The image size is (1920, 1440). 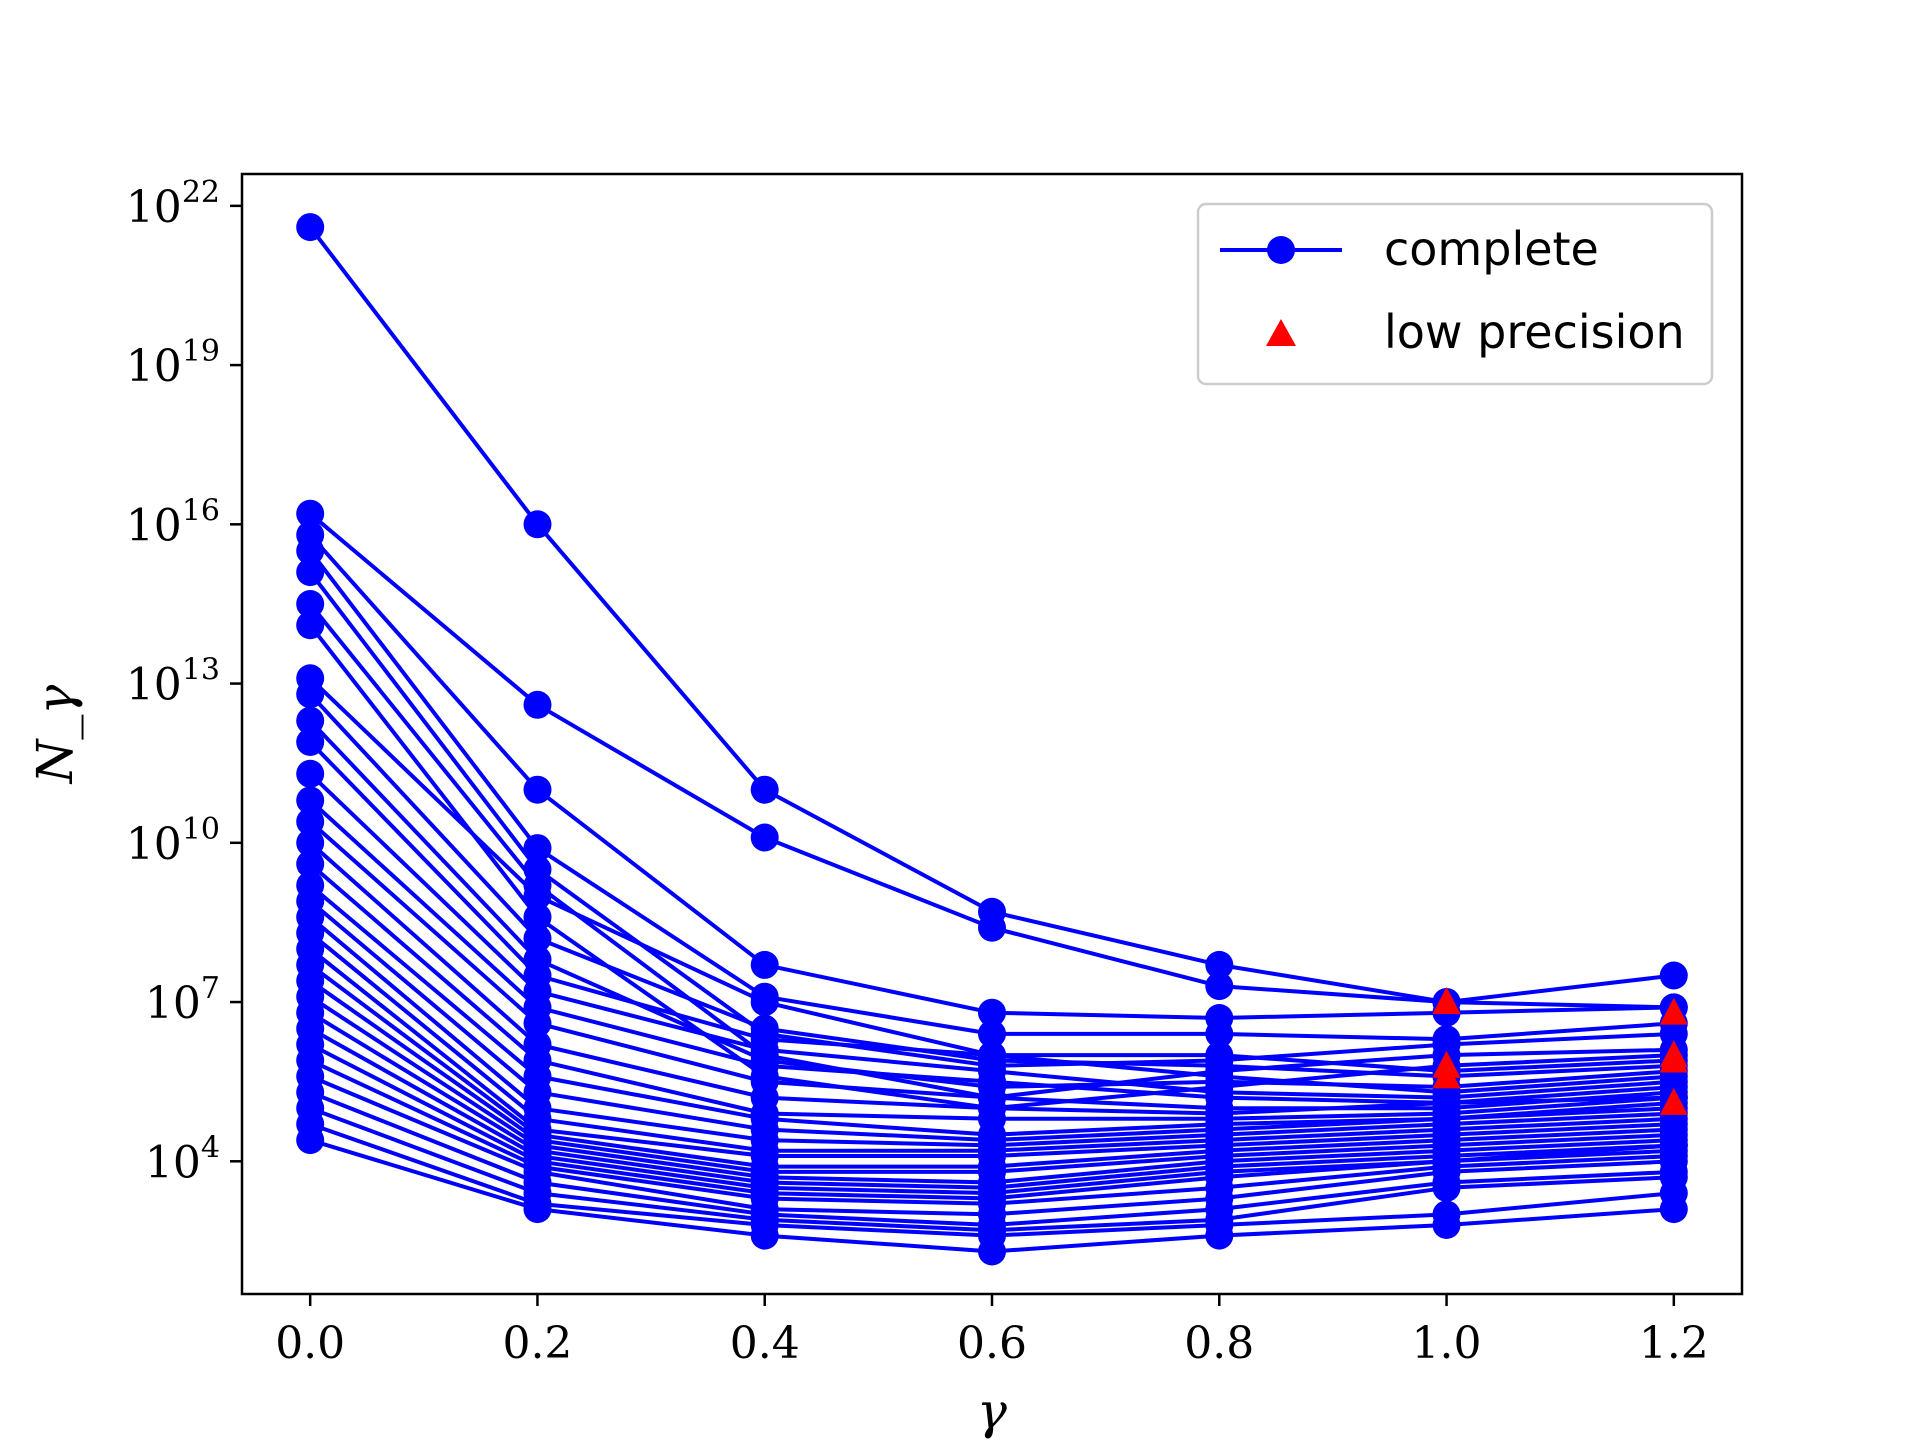 I want to click on legend-complete-marker, so click(x=1281, y=250).